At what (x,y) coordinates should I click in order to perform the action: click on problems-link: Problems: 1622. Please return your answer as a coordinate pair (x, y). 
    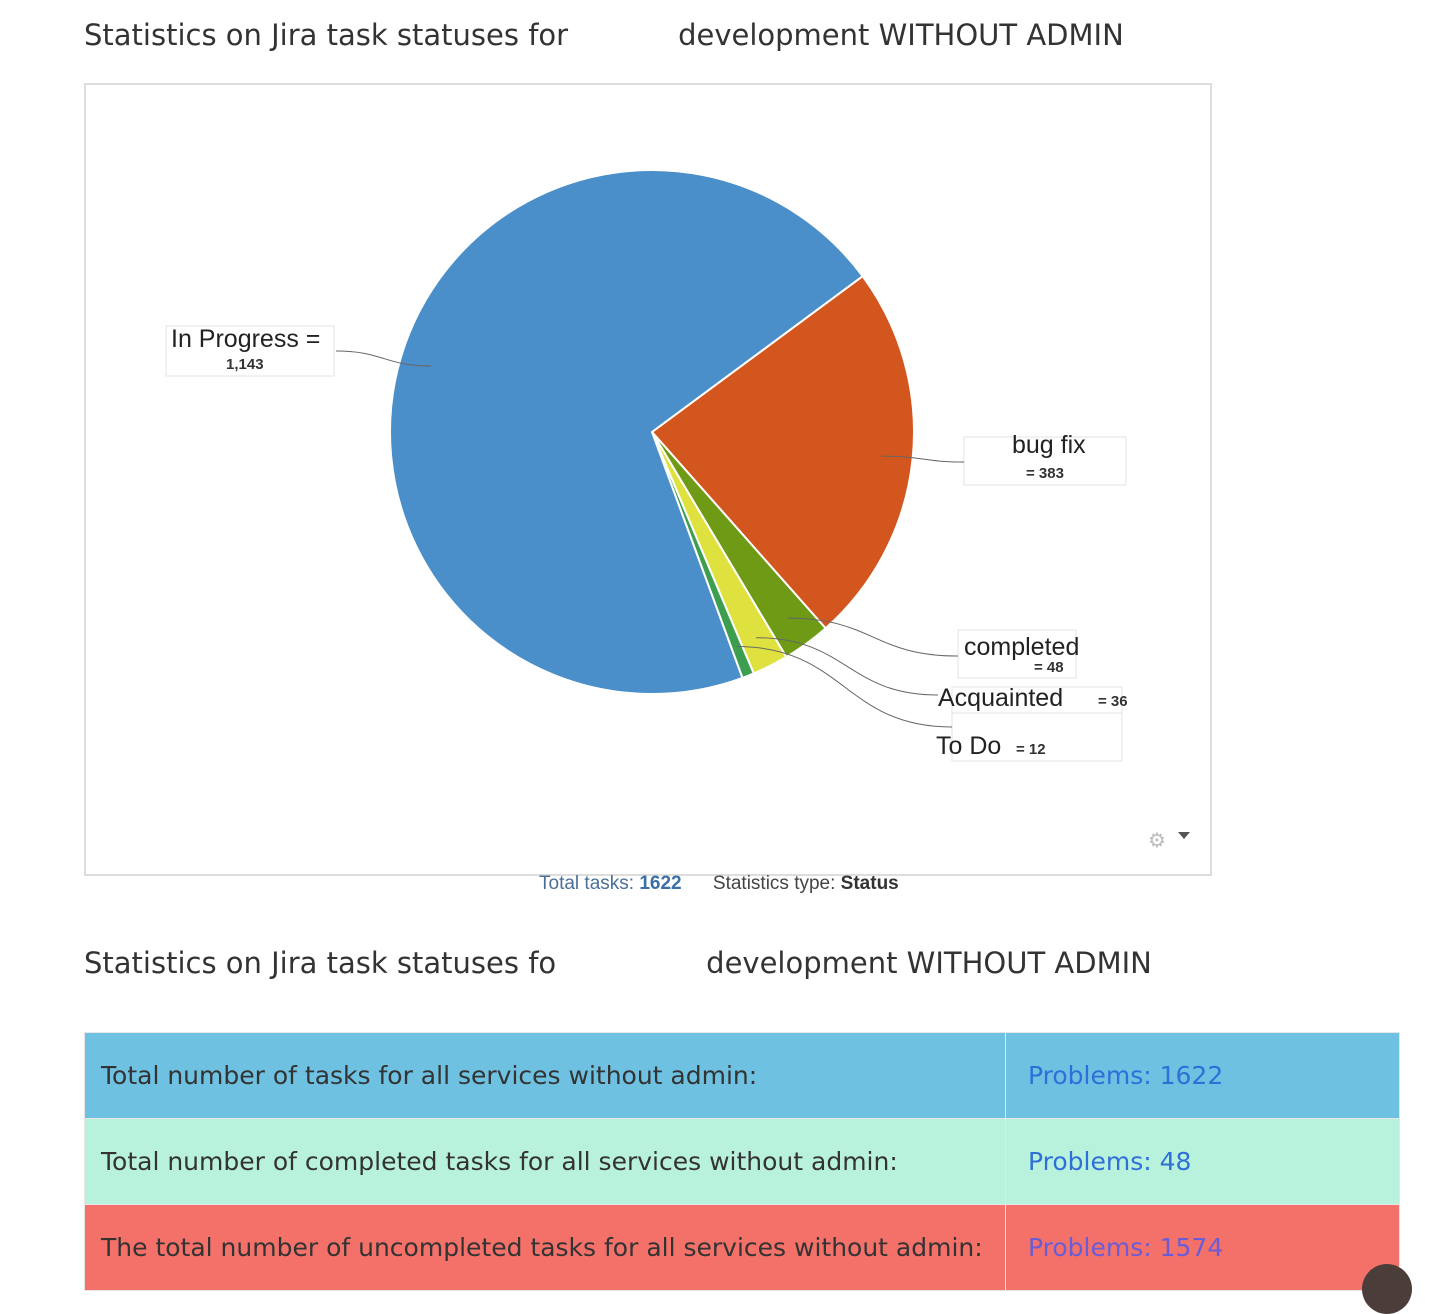
    Looking at the image, I should click on (1202, 1075).